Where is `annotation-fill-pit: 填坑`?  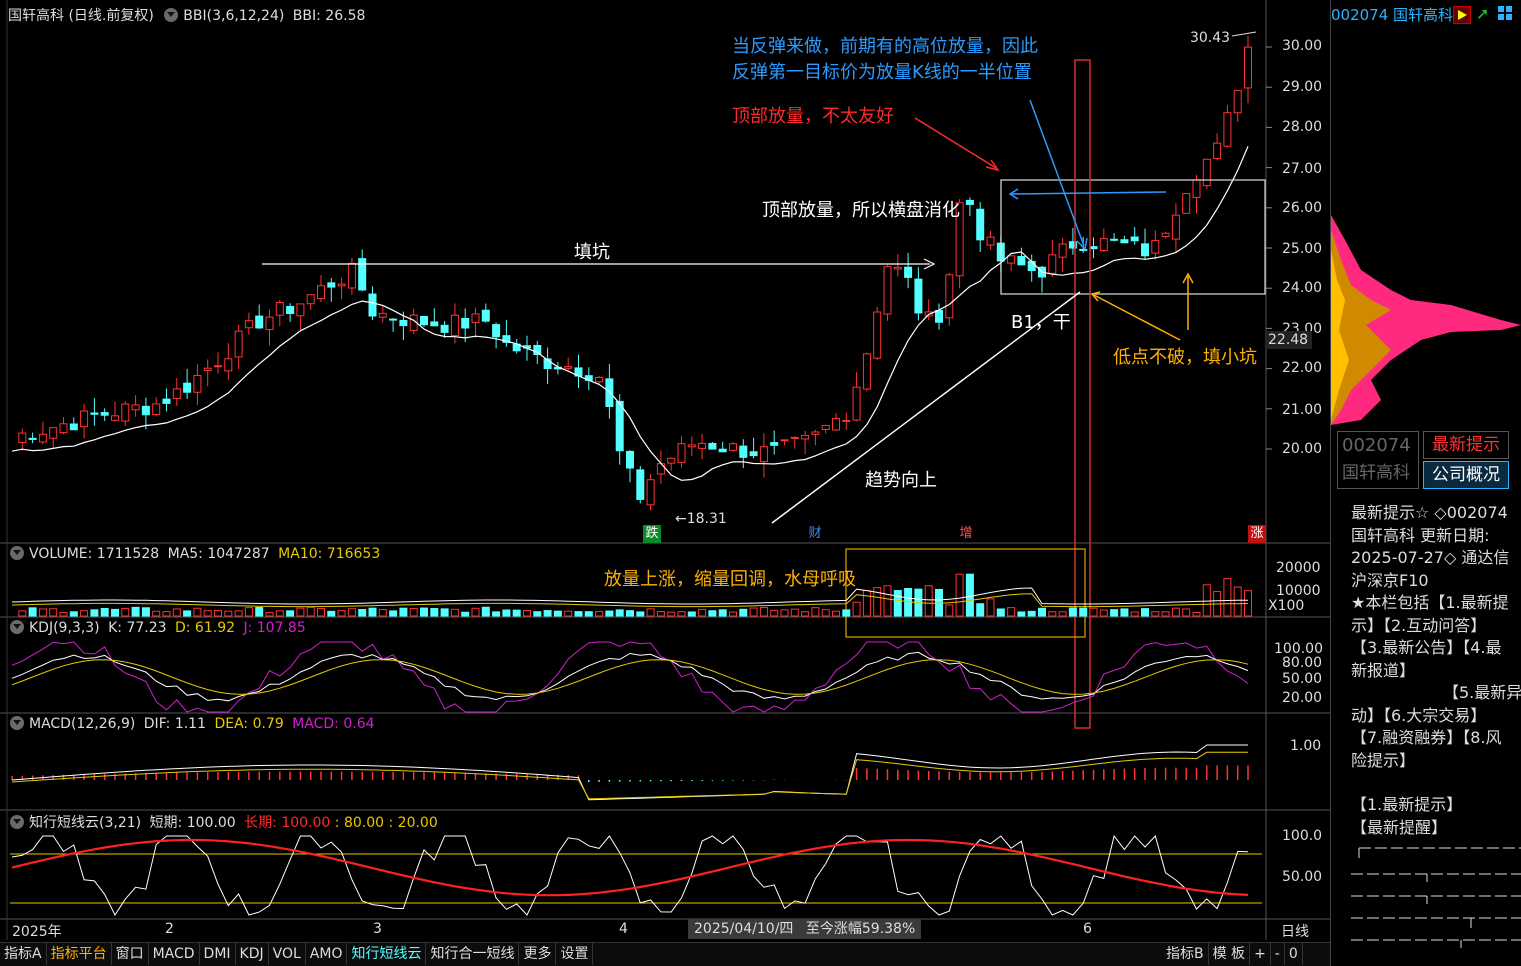
annotation-fill-pit: 填坑 is located at coordinates (592, 252).